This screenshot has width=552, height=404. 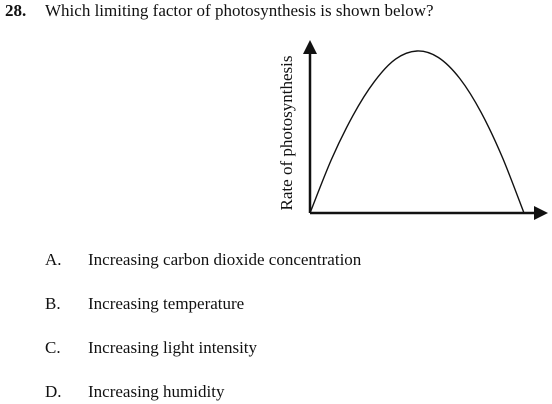 I want to click on option-a-letter: A., so click(x=53, y=259).